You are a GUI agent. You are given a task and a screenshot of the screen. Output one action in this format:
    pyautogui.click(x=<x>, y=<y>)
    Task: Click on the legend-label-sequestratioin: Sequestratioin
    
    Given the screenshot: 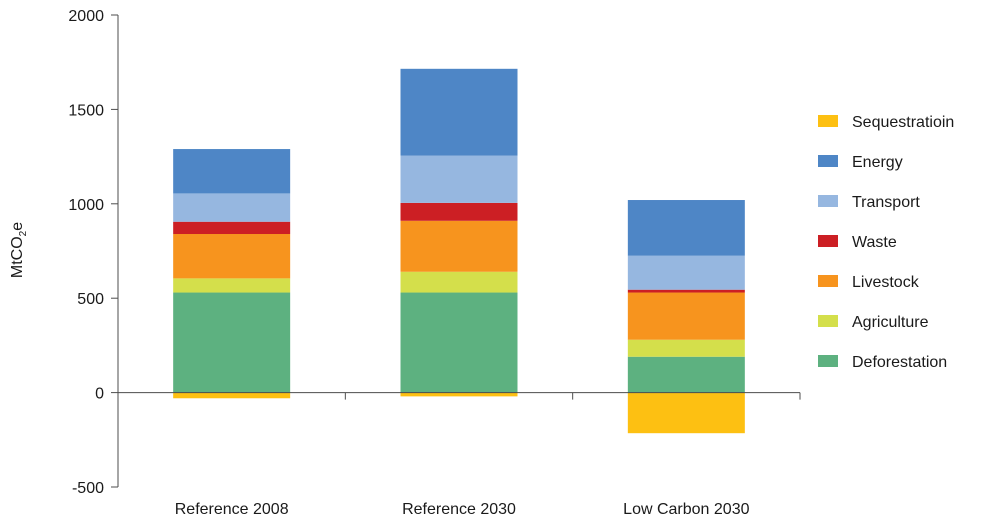 What is the action you would take?
    pyautogui.click(x=903, y=122)
    